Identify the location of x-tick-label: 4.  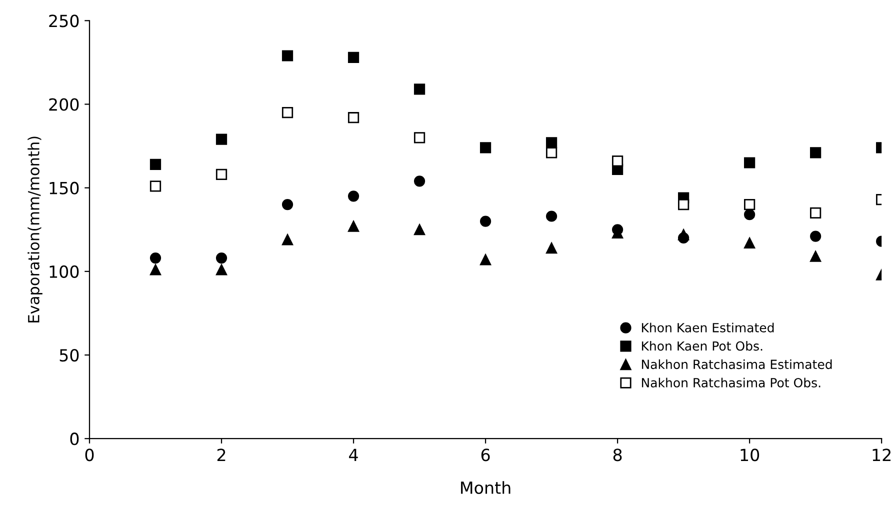
(353, 454).